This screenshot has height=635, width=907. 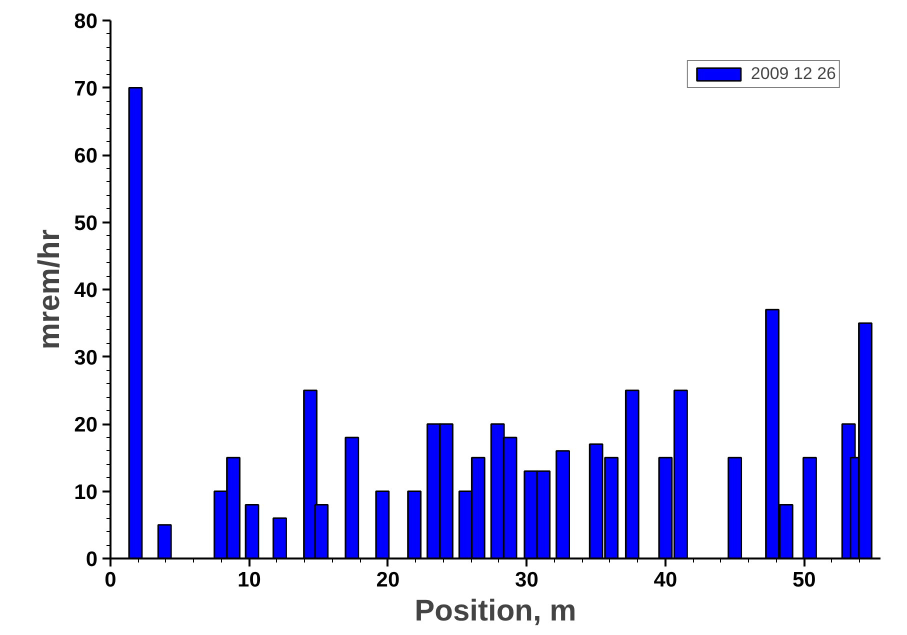 I want to click on y-tick-label: 40, so click(x=86, y=290).